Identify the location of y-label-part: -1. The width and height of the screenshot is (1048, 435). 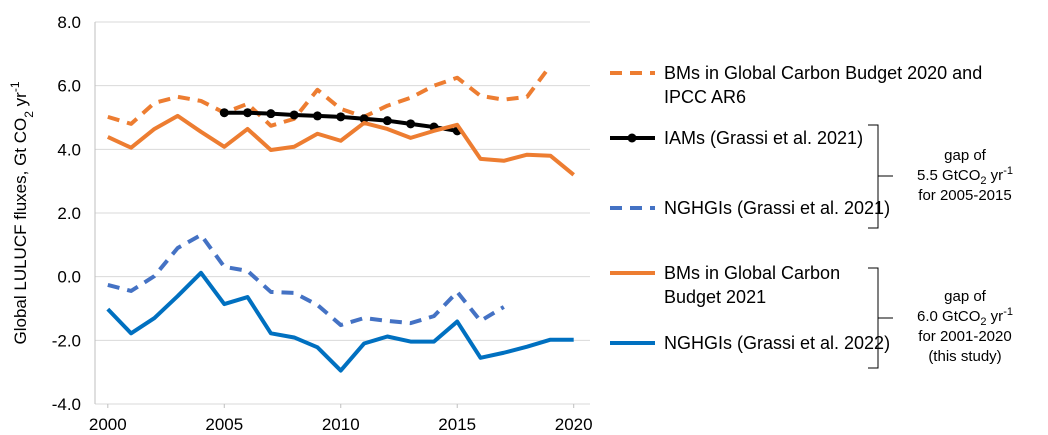
(15, 86).